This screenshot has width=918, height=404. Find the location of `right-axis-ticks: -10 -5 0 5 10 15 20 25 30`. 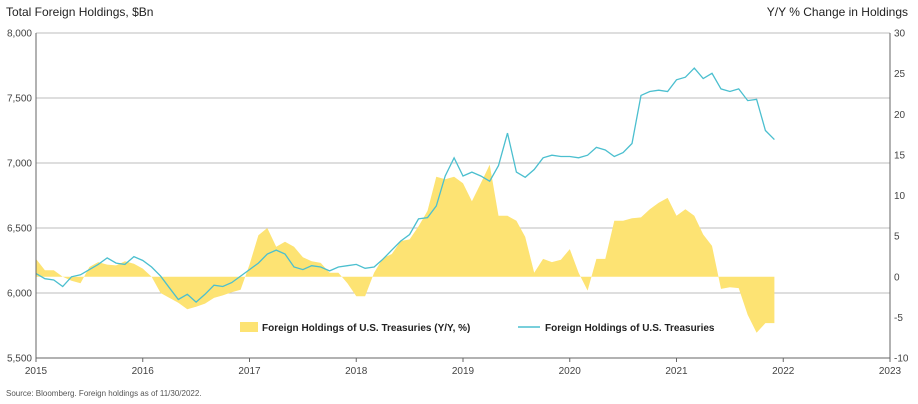

right-axis-ticks: -10 -5 0 5 10 15 20 25 30 is located at coordinates (901, 197).